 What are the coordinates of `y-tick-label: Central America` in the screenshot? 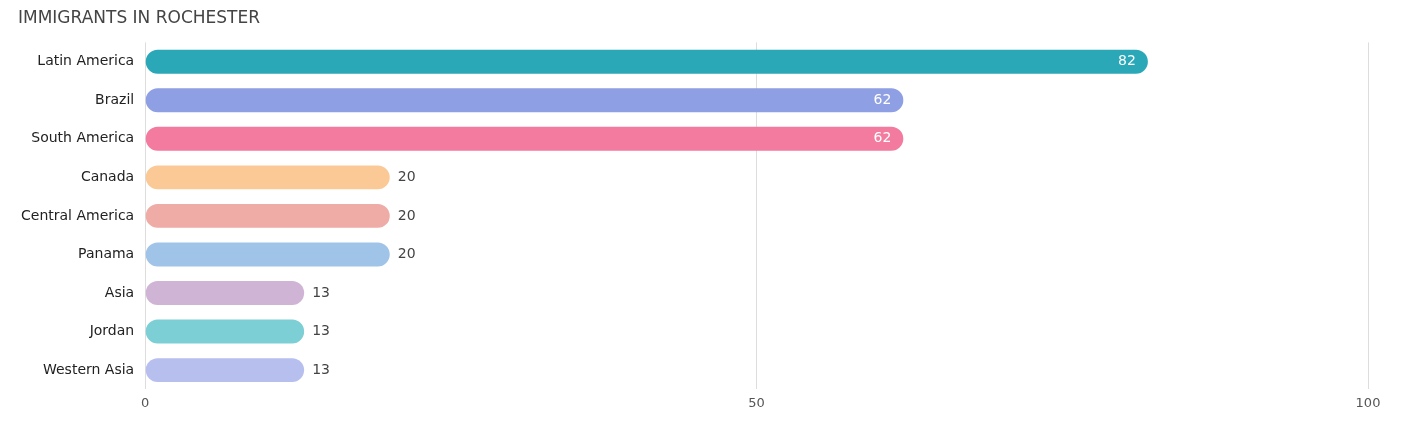 It's located at (77, 214).